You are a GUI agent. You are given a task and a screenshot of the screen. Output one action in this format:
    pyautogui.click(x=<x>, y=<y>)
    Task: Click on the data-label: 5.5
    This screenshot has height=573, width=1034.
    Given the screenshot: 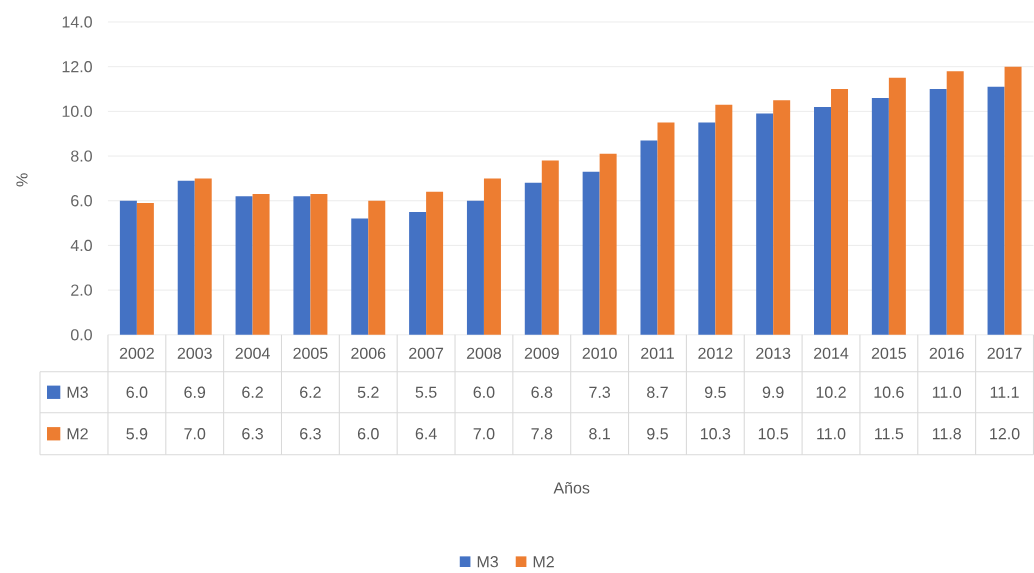 What is the action you would take?
    pyautogui.click(x=426, y=392)
    